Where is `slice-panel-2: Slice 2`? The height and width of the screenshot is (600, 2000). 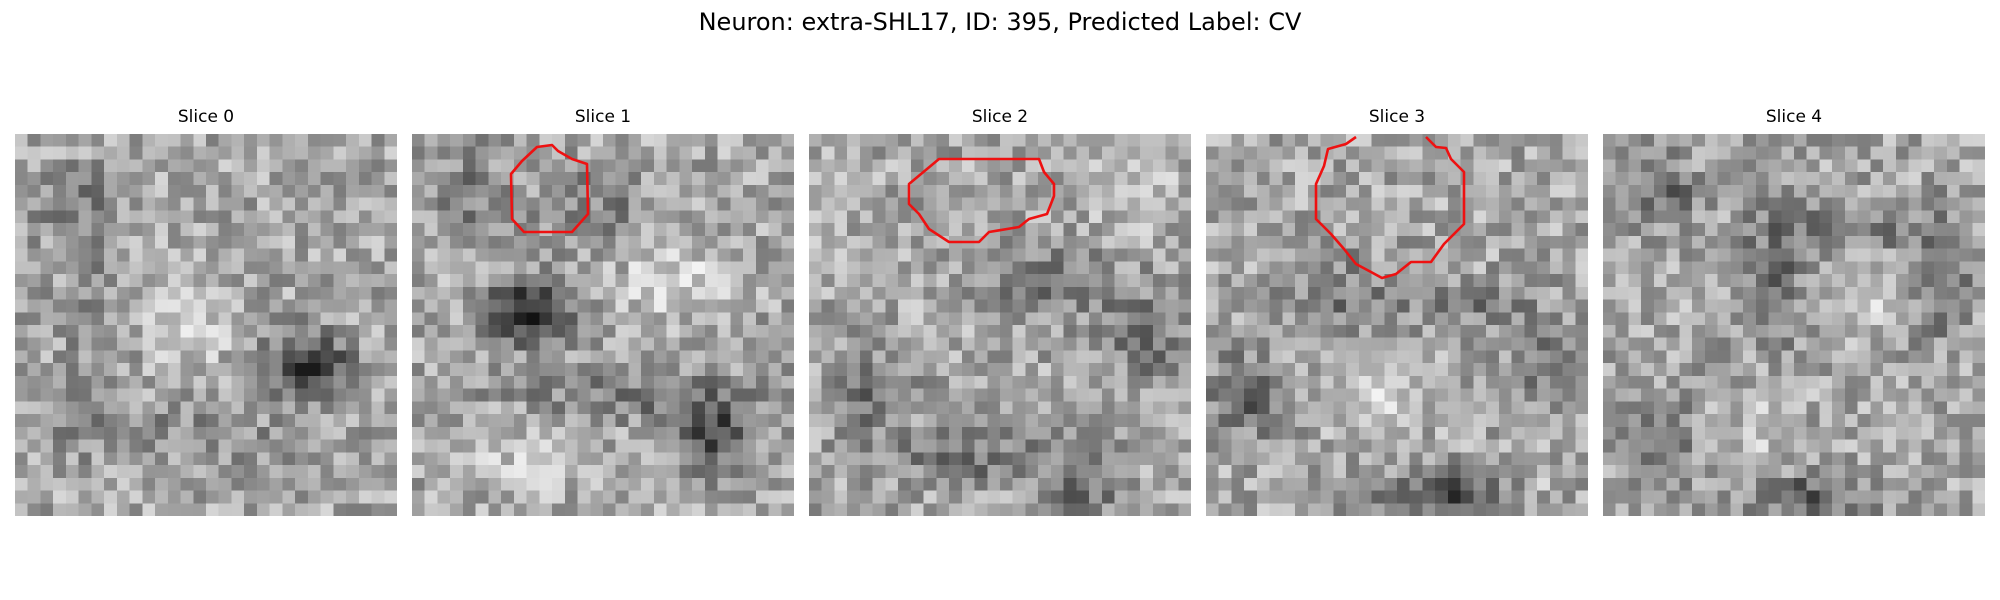
slice-panel-2: Slice 2 is located at coordinates (1000, 311).